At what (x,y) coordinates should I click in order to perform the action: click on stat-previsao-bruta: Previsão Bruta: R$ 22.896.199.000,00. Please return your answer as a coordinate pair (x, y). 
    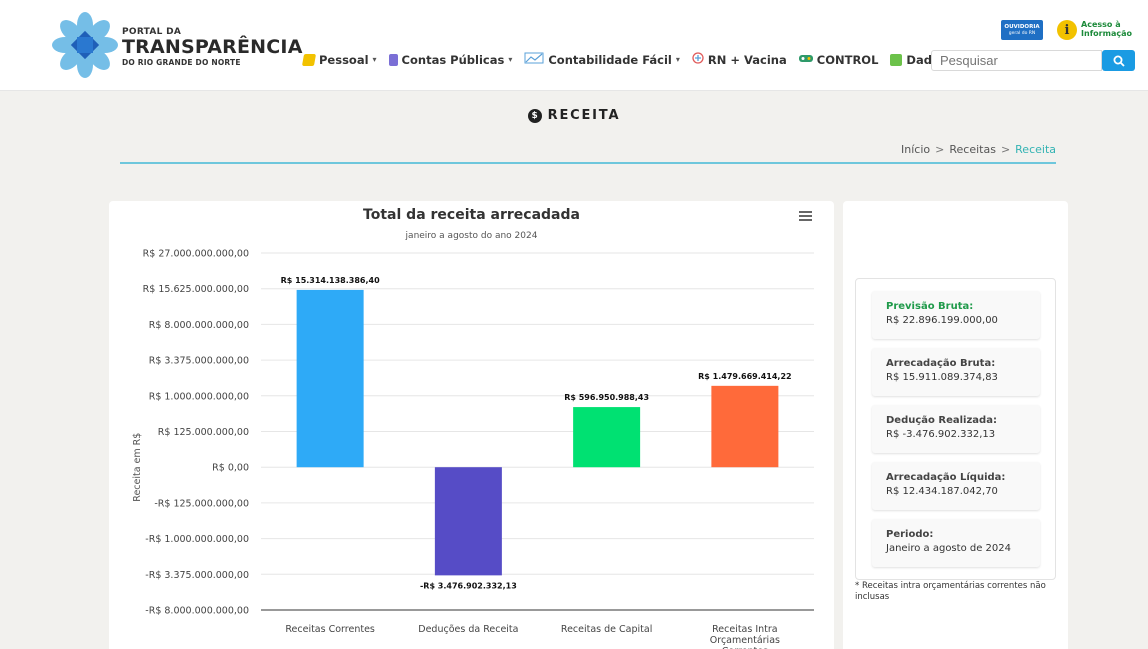
    Looking at the image, I should click on (956, 315).